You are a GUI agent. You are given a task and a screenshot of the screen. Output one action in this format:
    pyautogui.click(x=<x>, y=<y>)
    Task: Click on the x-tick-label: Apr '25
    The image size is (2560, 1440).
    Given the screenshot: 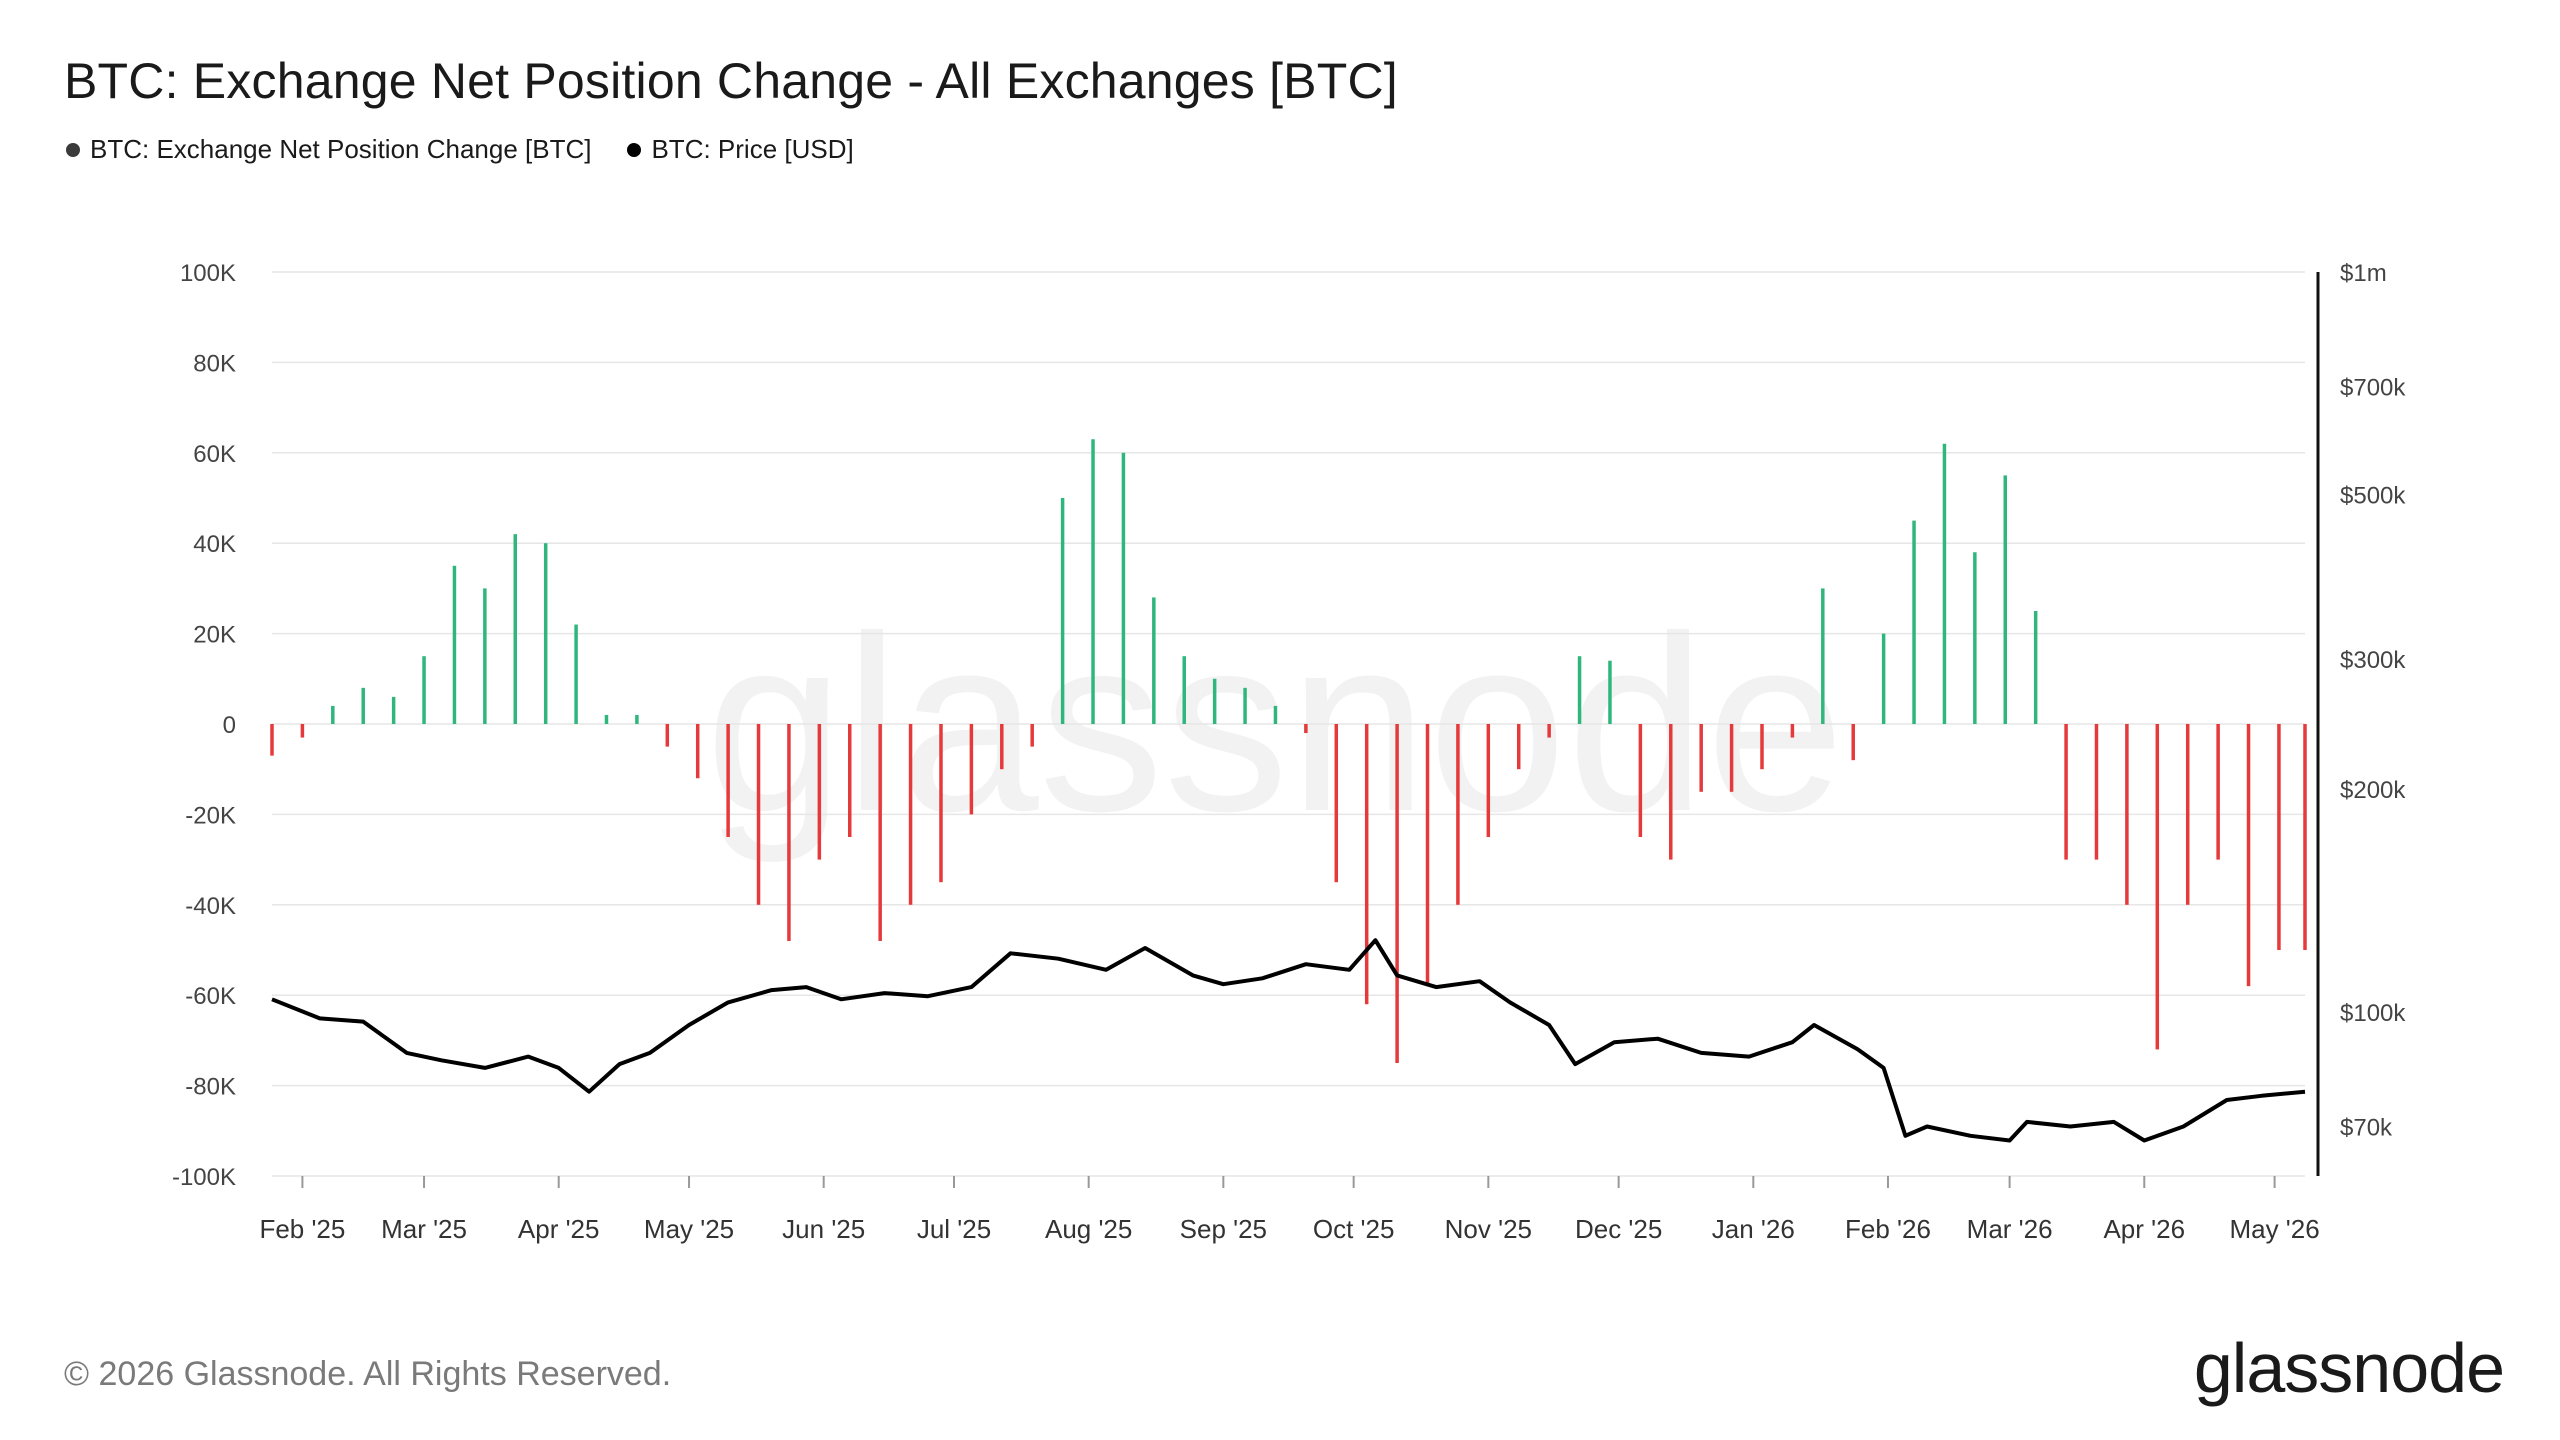 What is the action you would take?
    pyautogui.click(x=559, y=1229)
    